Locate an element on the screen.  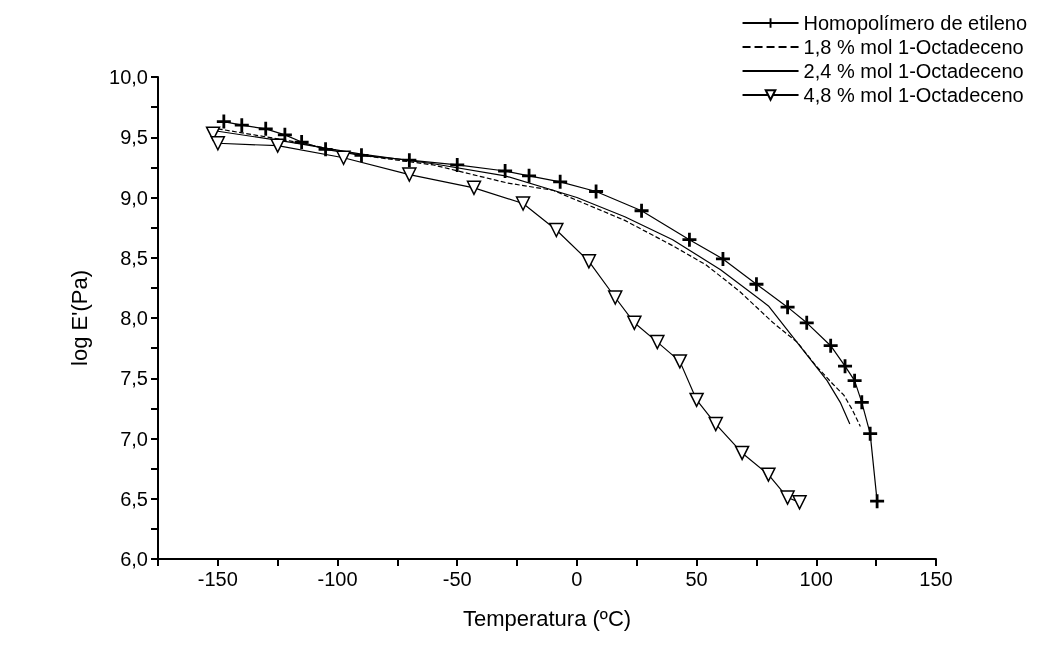
legend-label: 1,8 % mol 1-Octadeceno is located at coordinates (913, 47).